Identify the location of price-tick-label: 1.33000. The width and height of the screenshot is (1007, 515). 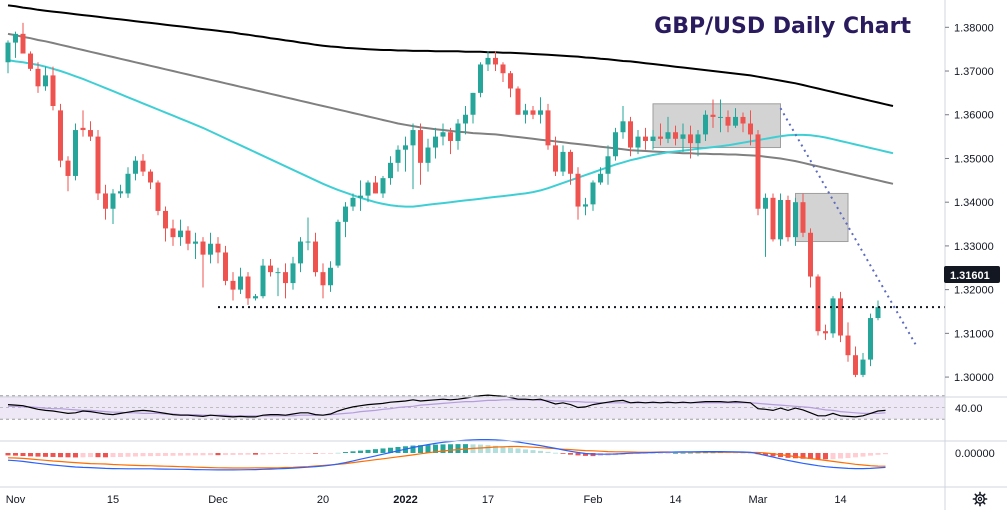
(974, 247).